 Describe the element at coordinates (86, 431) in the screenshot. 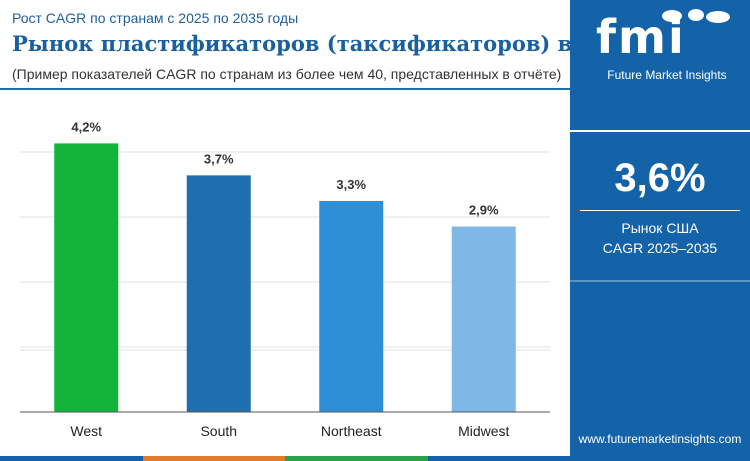

I see `category-label: West` at that location.